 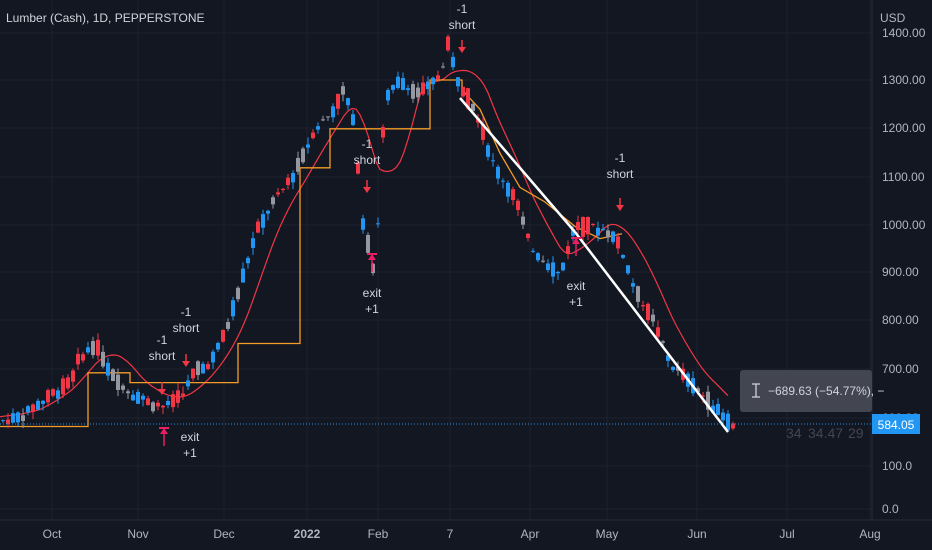 I want to click on last-price-label: 584.05, so click(x=896, y=424).